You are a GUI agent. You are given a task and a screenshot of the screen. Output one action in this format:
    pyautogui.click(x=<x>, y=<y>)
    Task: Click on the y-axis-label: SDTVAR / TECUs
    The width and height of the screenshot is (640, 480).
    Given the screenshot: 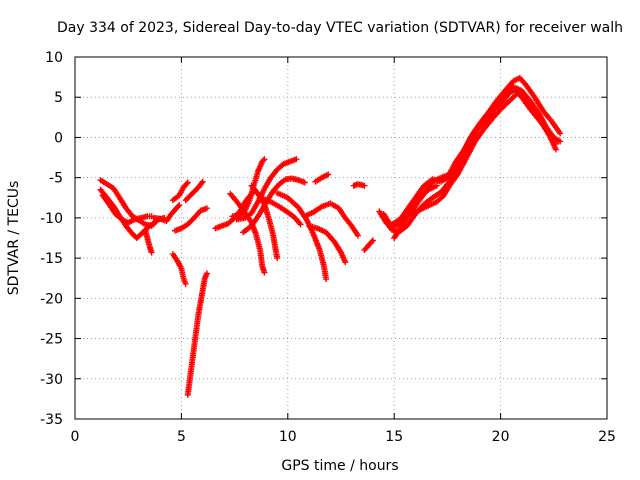 What is the action you would take?
    pyautogui.click(x=14, y=238)
    